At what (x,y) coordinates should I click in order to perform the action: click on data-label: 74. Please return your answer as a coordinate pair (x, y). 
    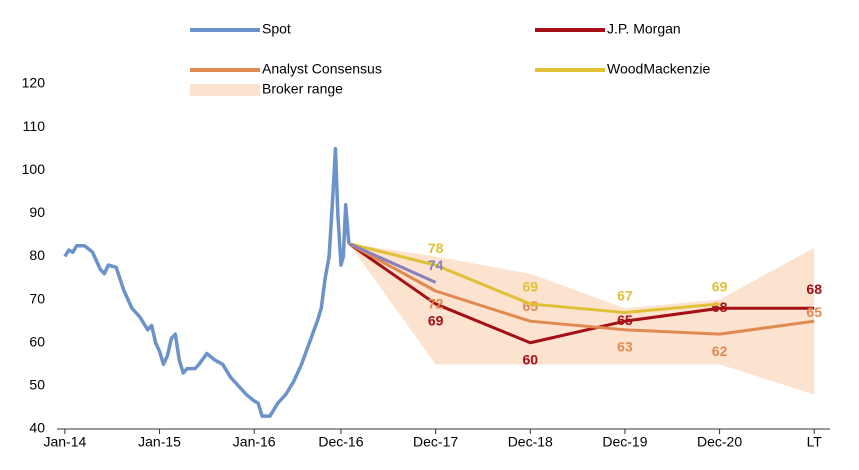
    Looking at the image, I should click on (436, 265).